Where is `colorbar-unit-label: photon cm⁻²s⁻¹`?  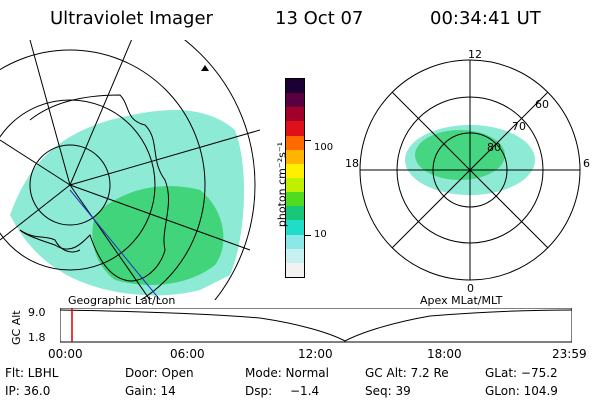 colorbar-unit-label: photon cm⁻²s⁻¹ is located at coordinates (282, 184).